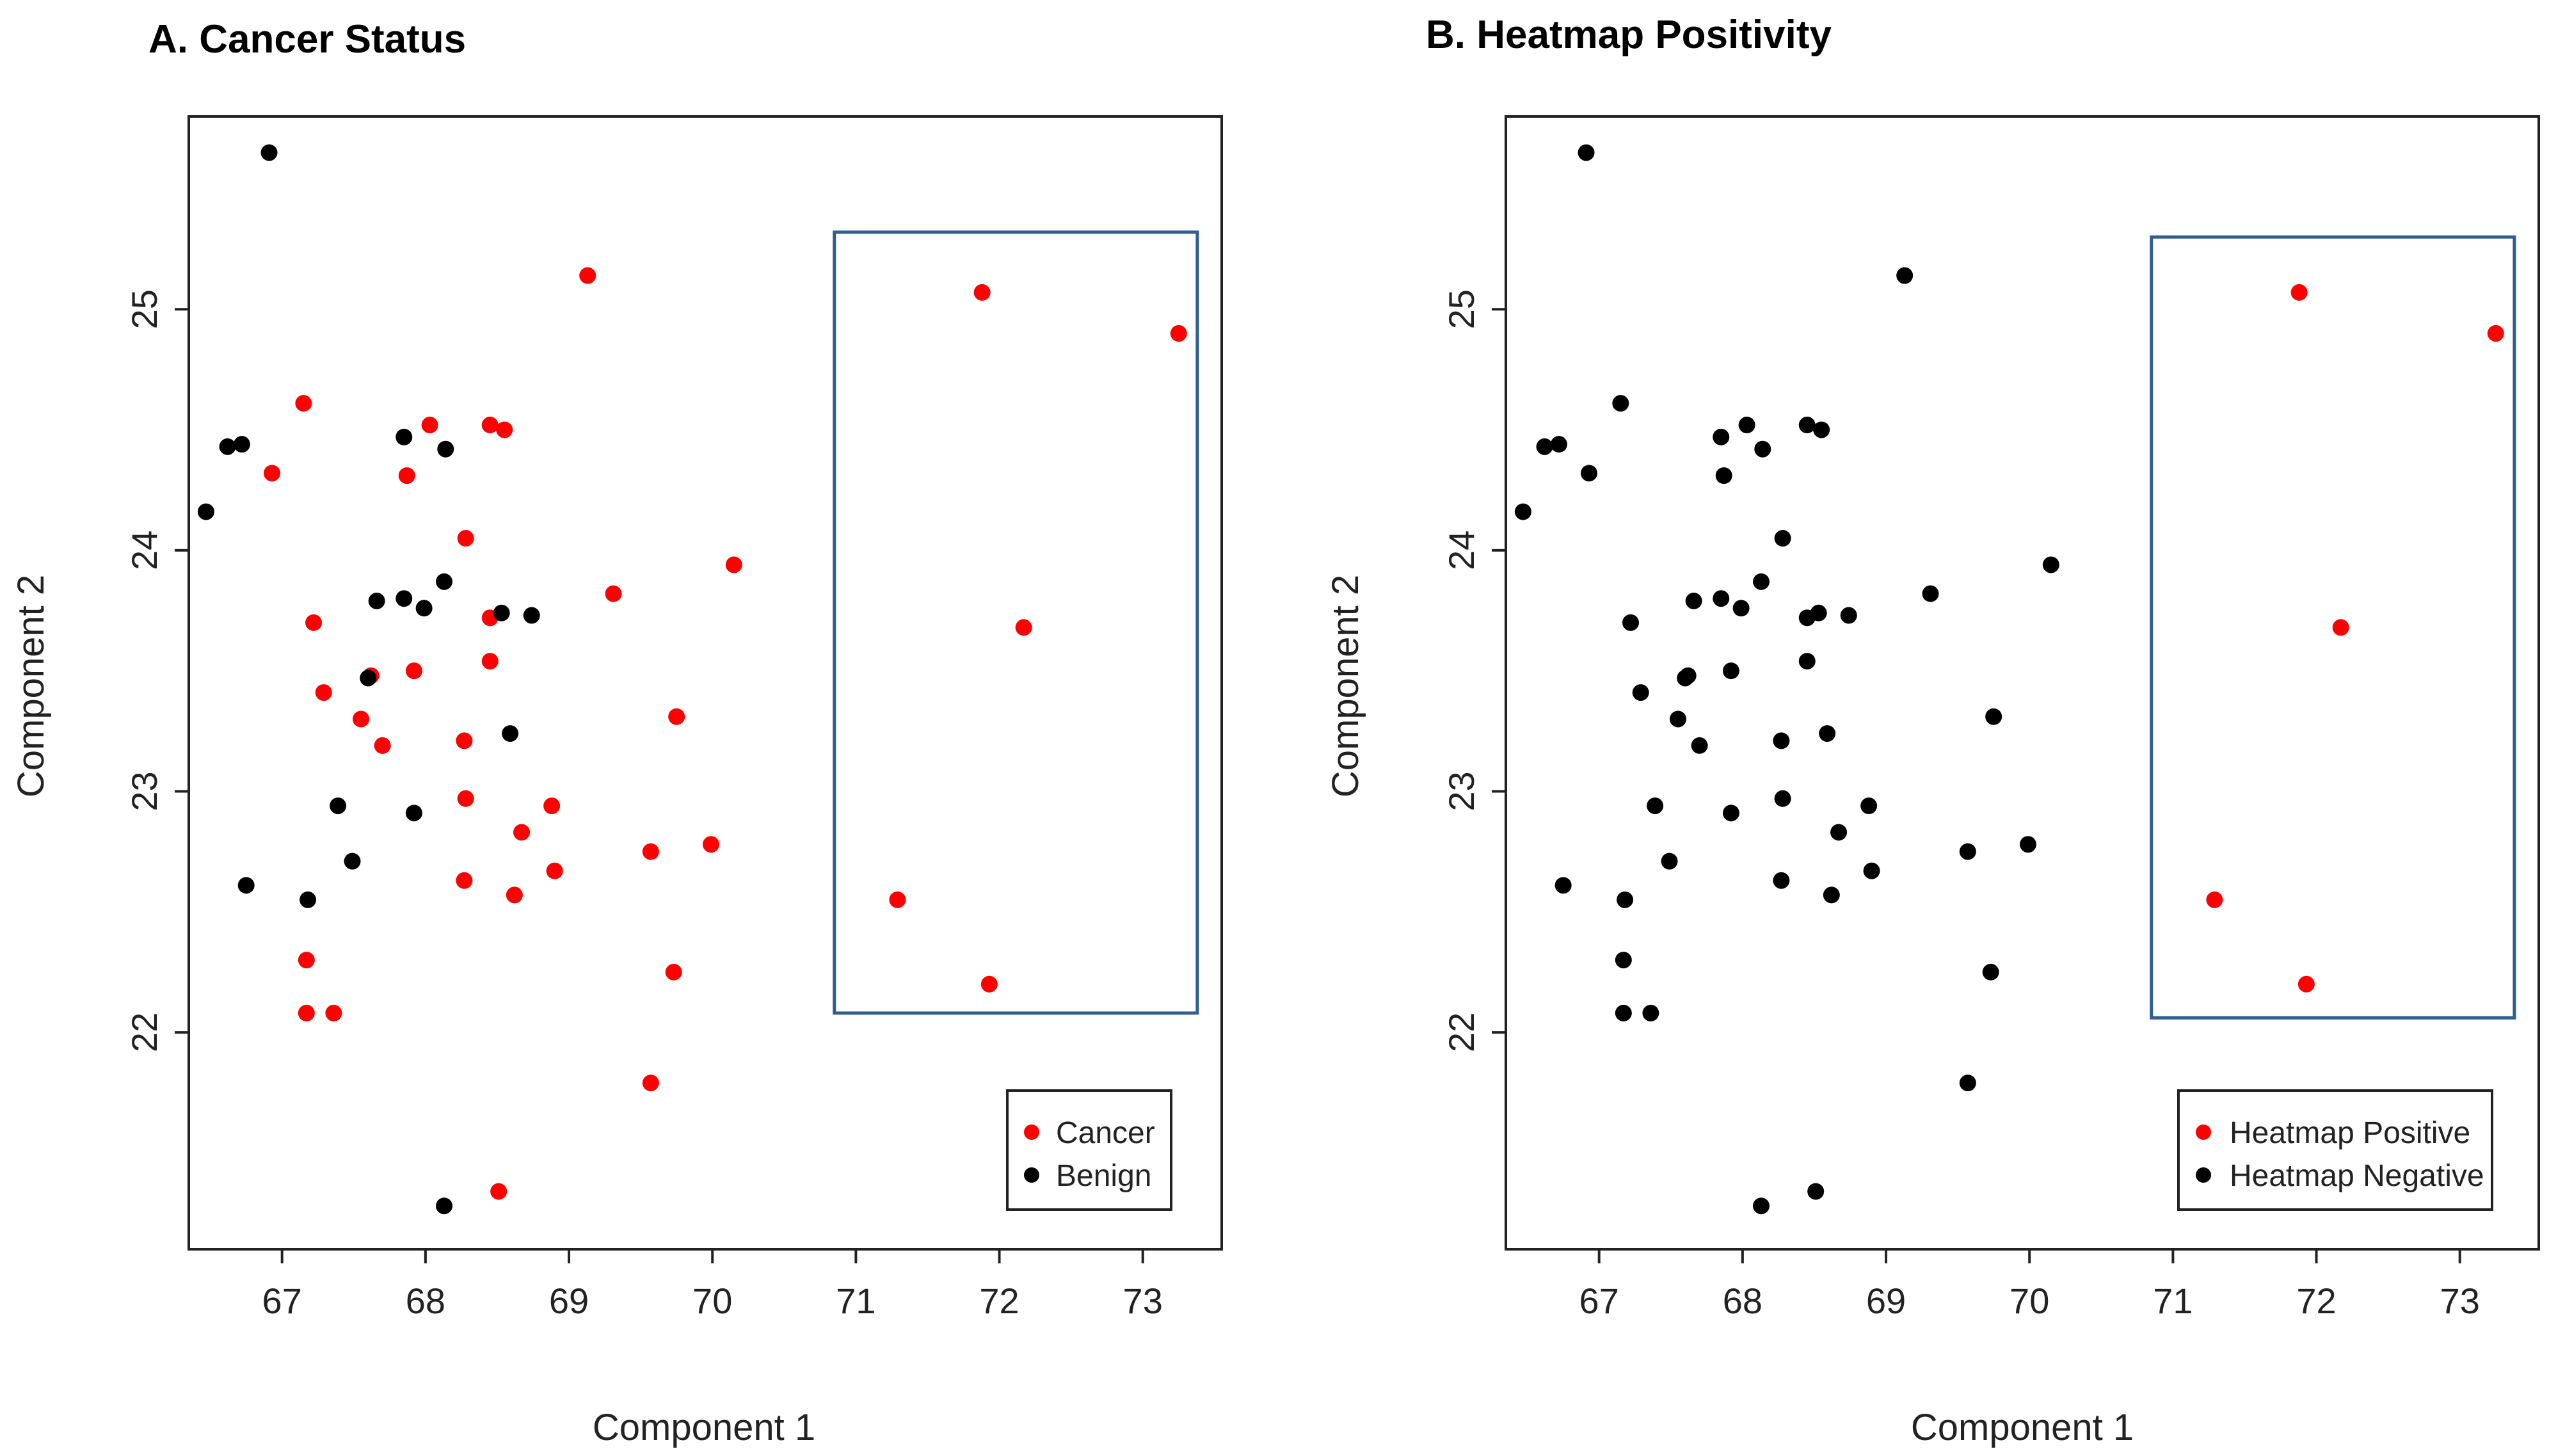 The height and width of the screenshot is (1456, 2549). I want to click on x-axis-title: Component 1, so click(2022, 1427).